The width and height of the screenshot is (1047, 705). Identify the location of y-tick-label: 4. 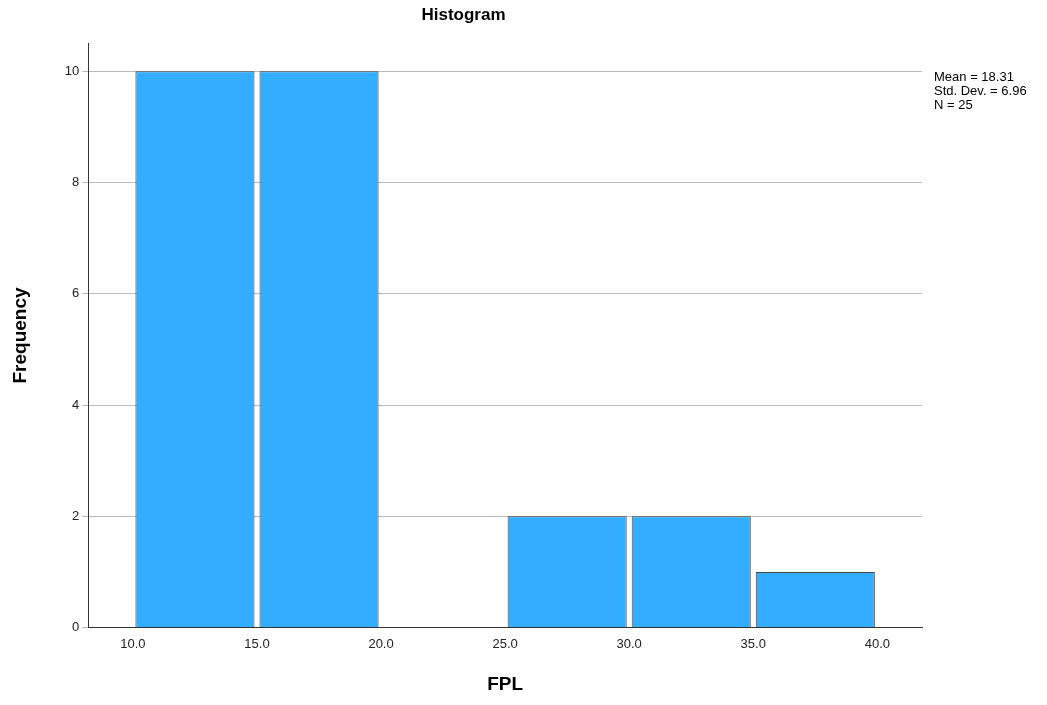
(76, 404).